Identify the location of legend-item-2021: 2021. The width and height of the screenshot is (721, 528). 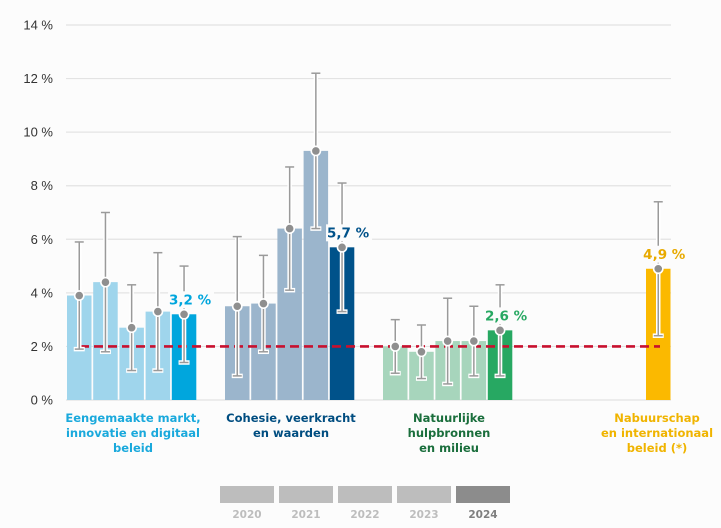
(306, 503).